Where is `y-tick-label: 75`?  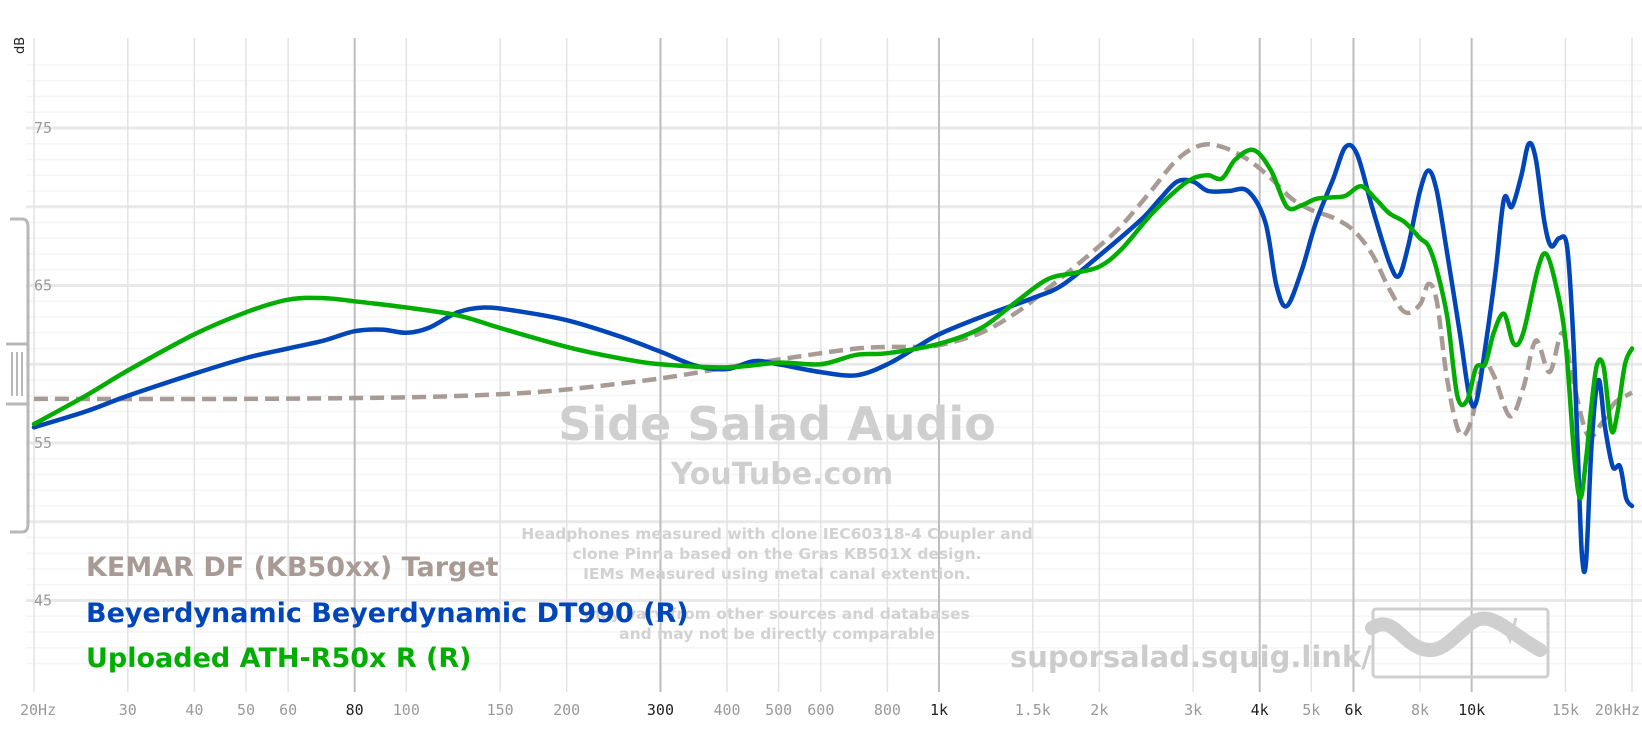
y-tick-label: 75 is located at coordinates (43, 128).